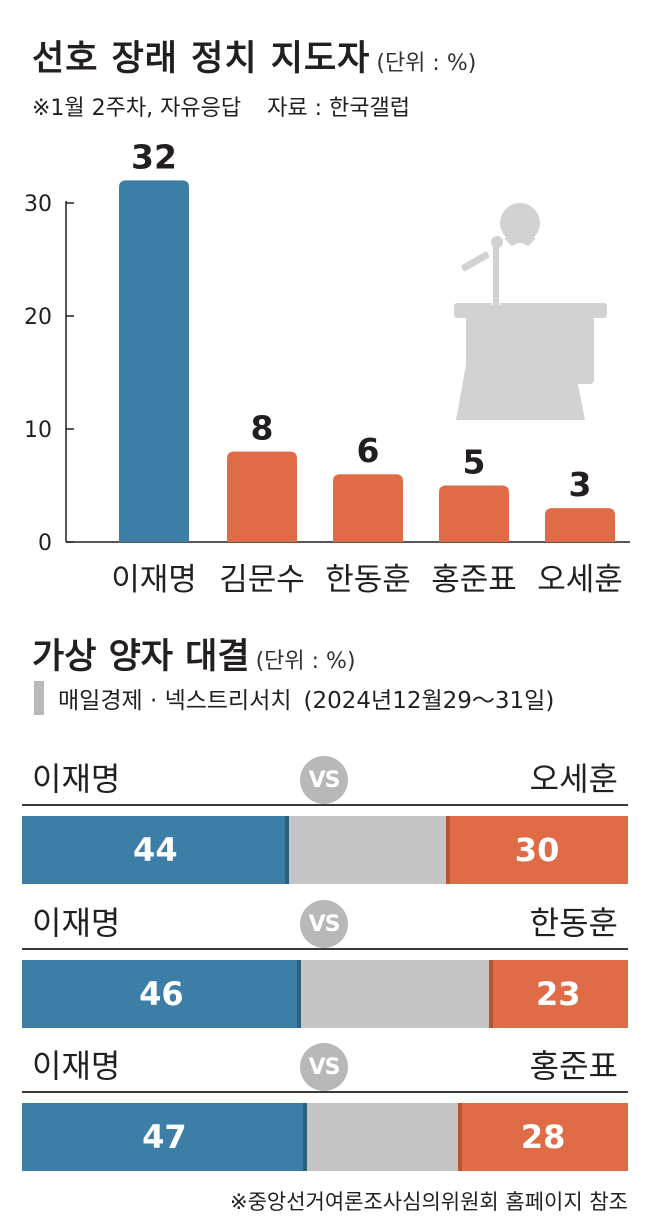 The width and height of the screenshot is (650, 1231). I want to click on unit-label: (단위 : %), so click(426, 63).